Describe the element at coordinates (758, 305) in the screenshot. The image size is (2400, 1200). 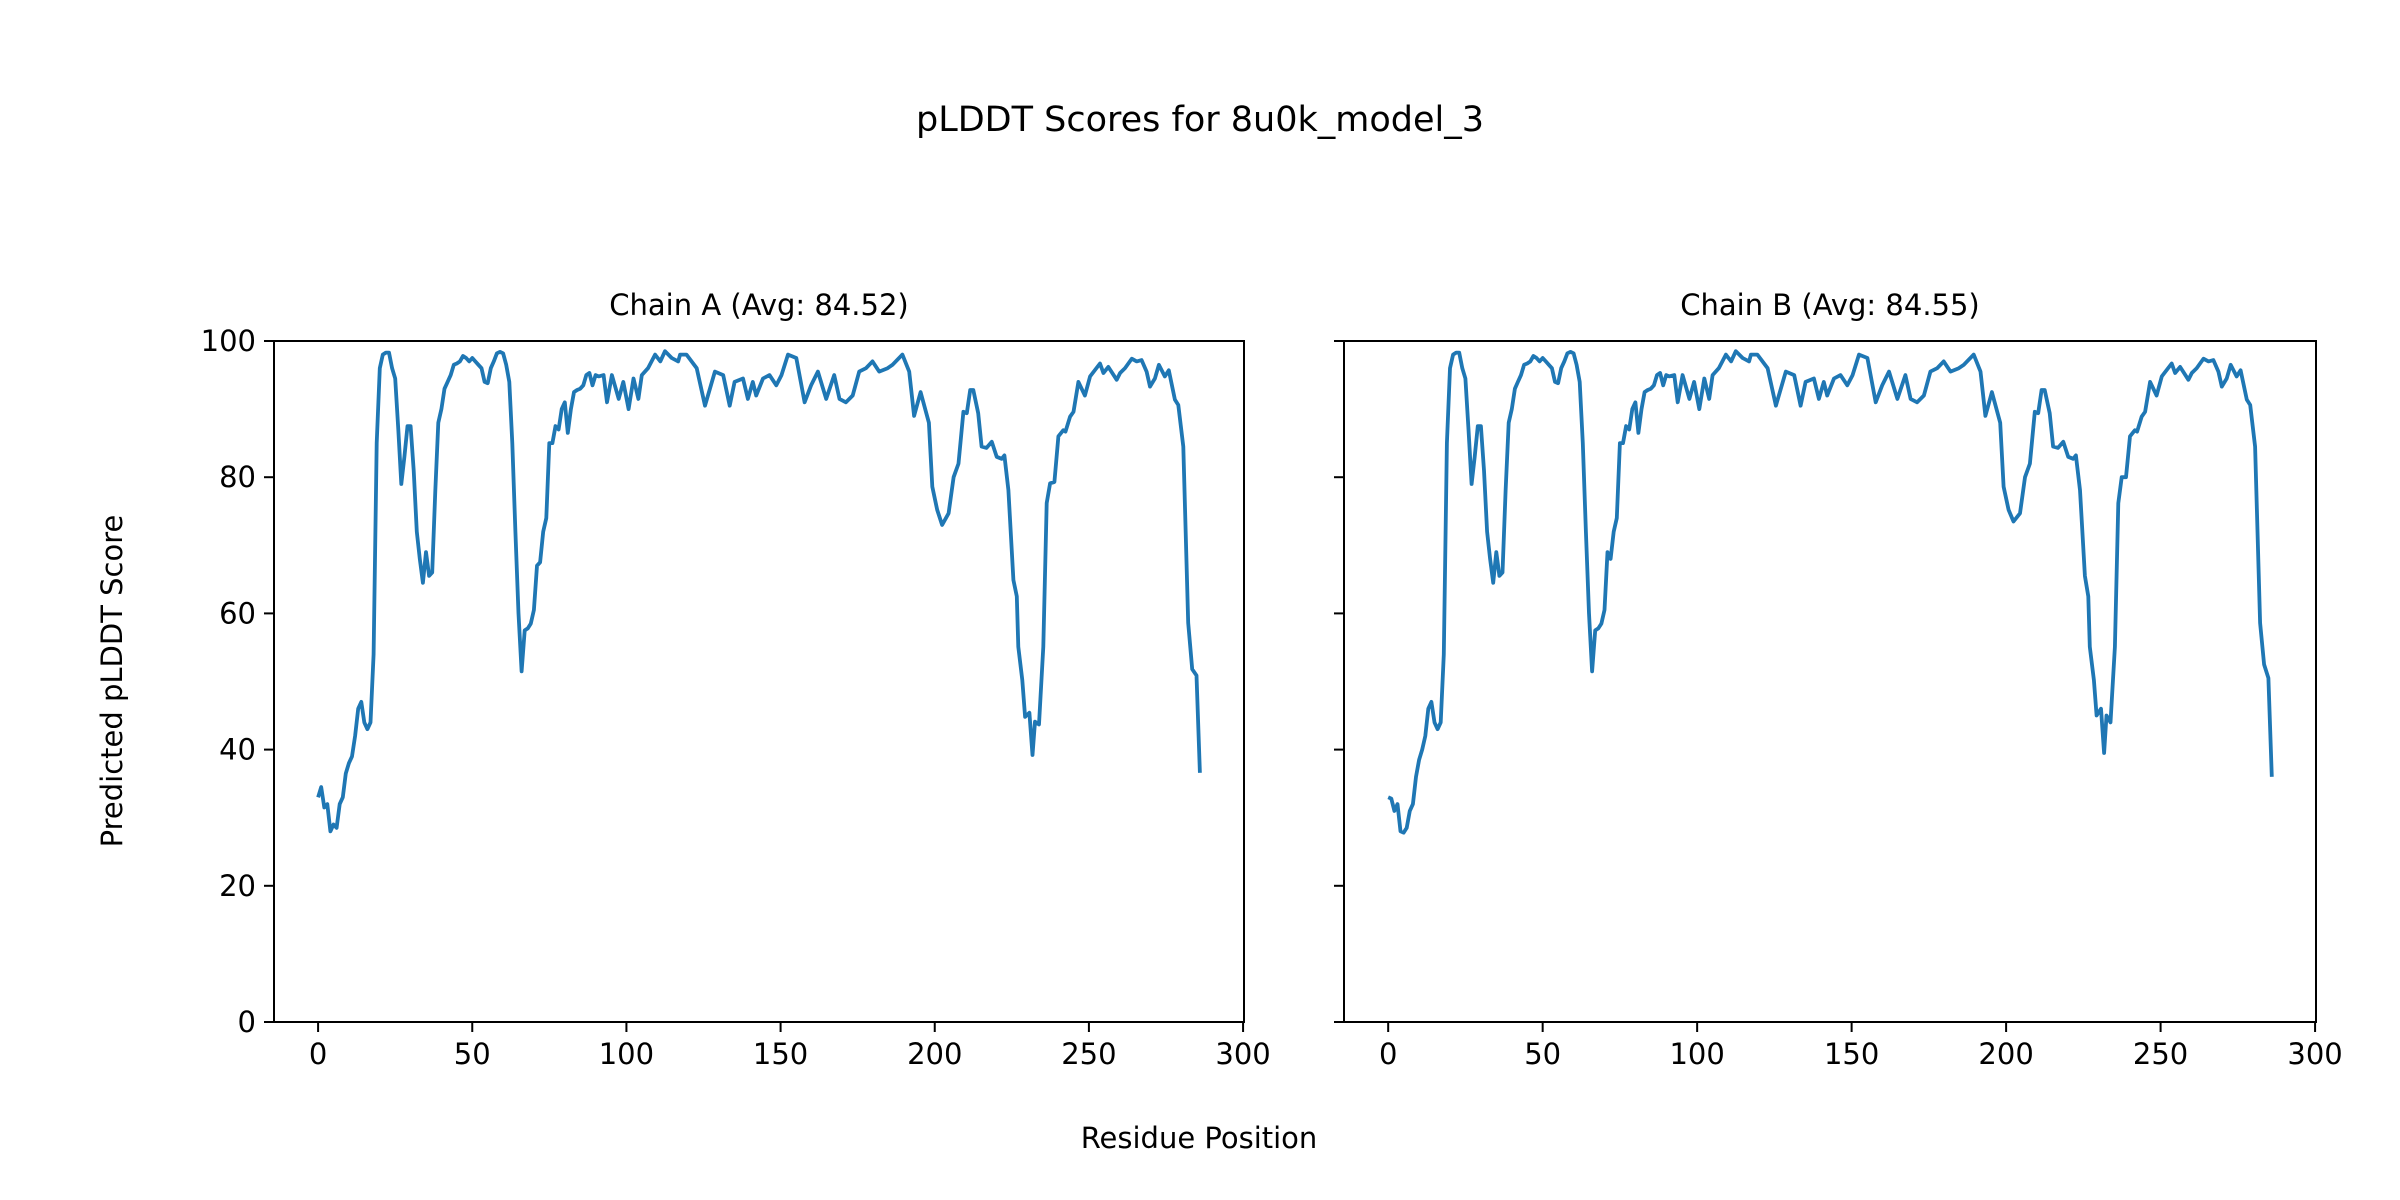
I see `subplot-title: Chain A (Avg: 84.52)` at that location.